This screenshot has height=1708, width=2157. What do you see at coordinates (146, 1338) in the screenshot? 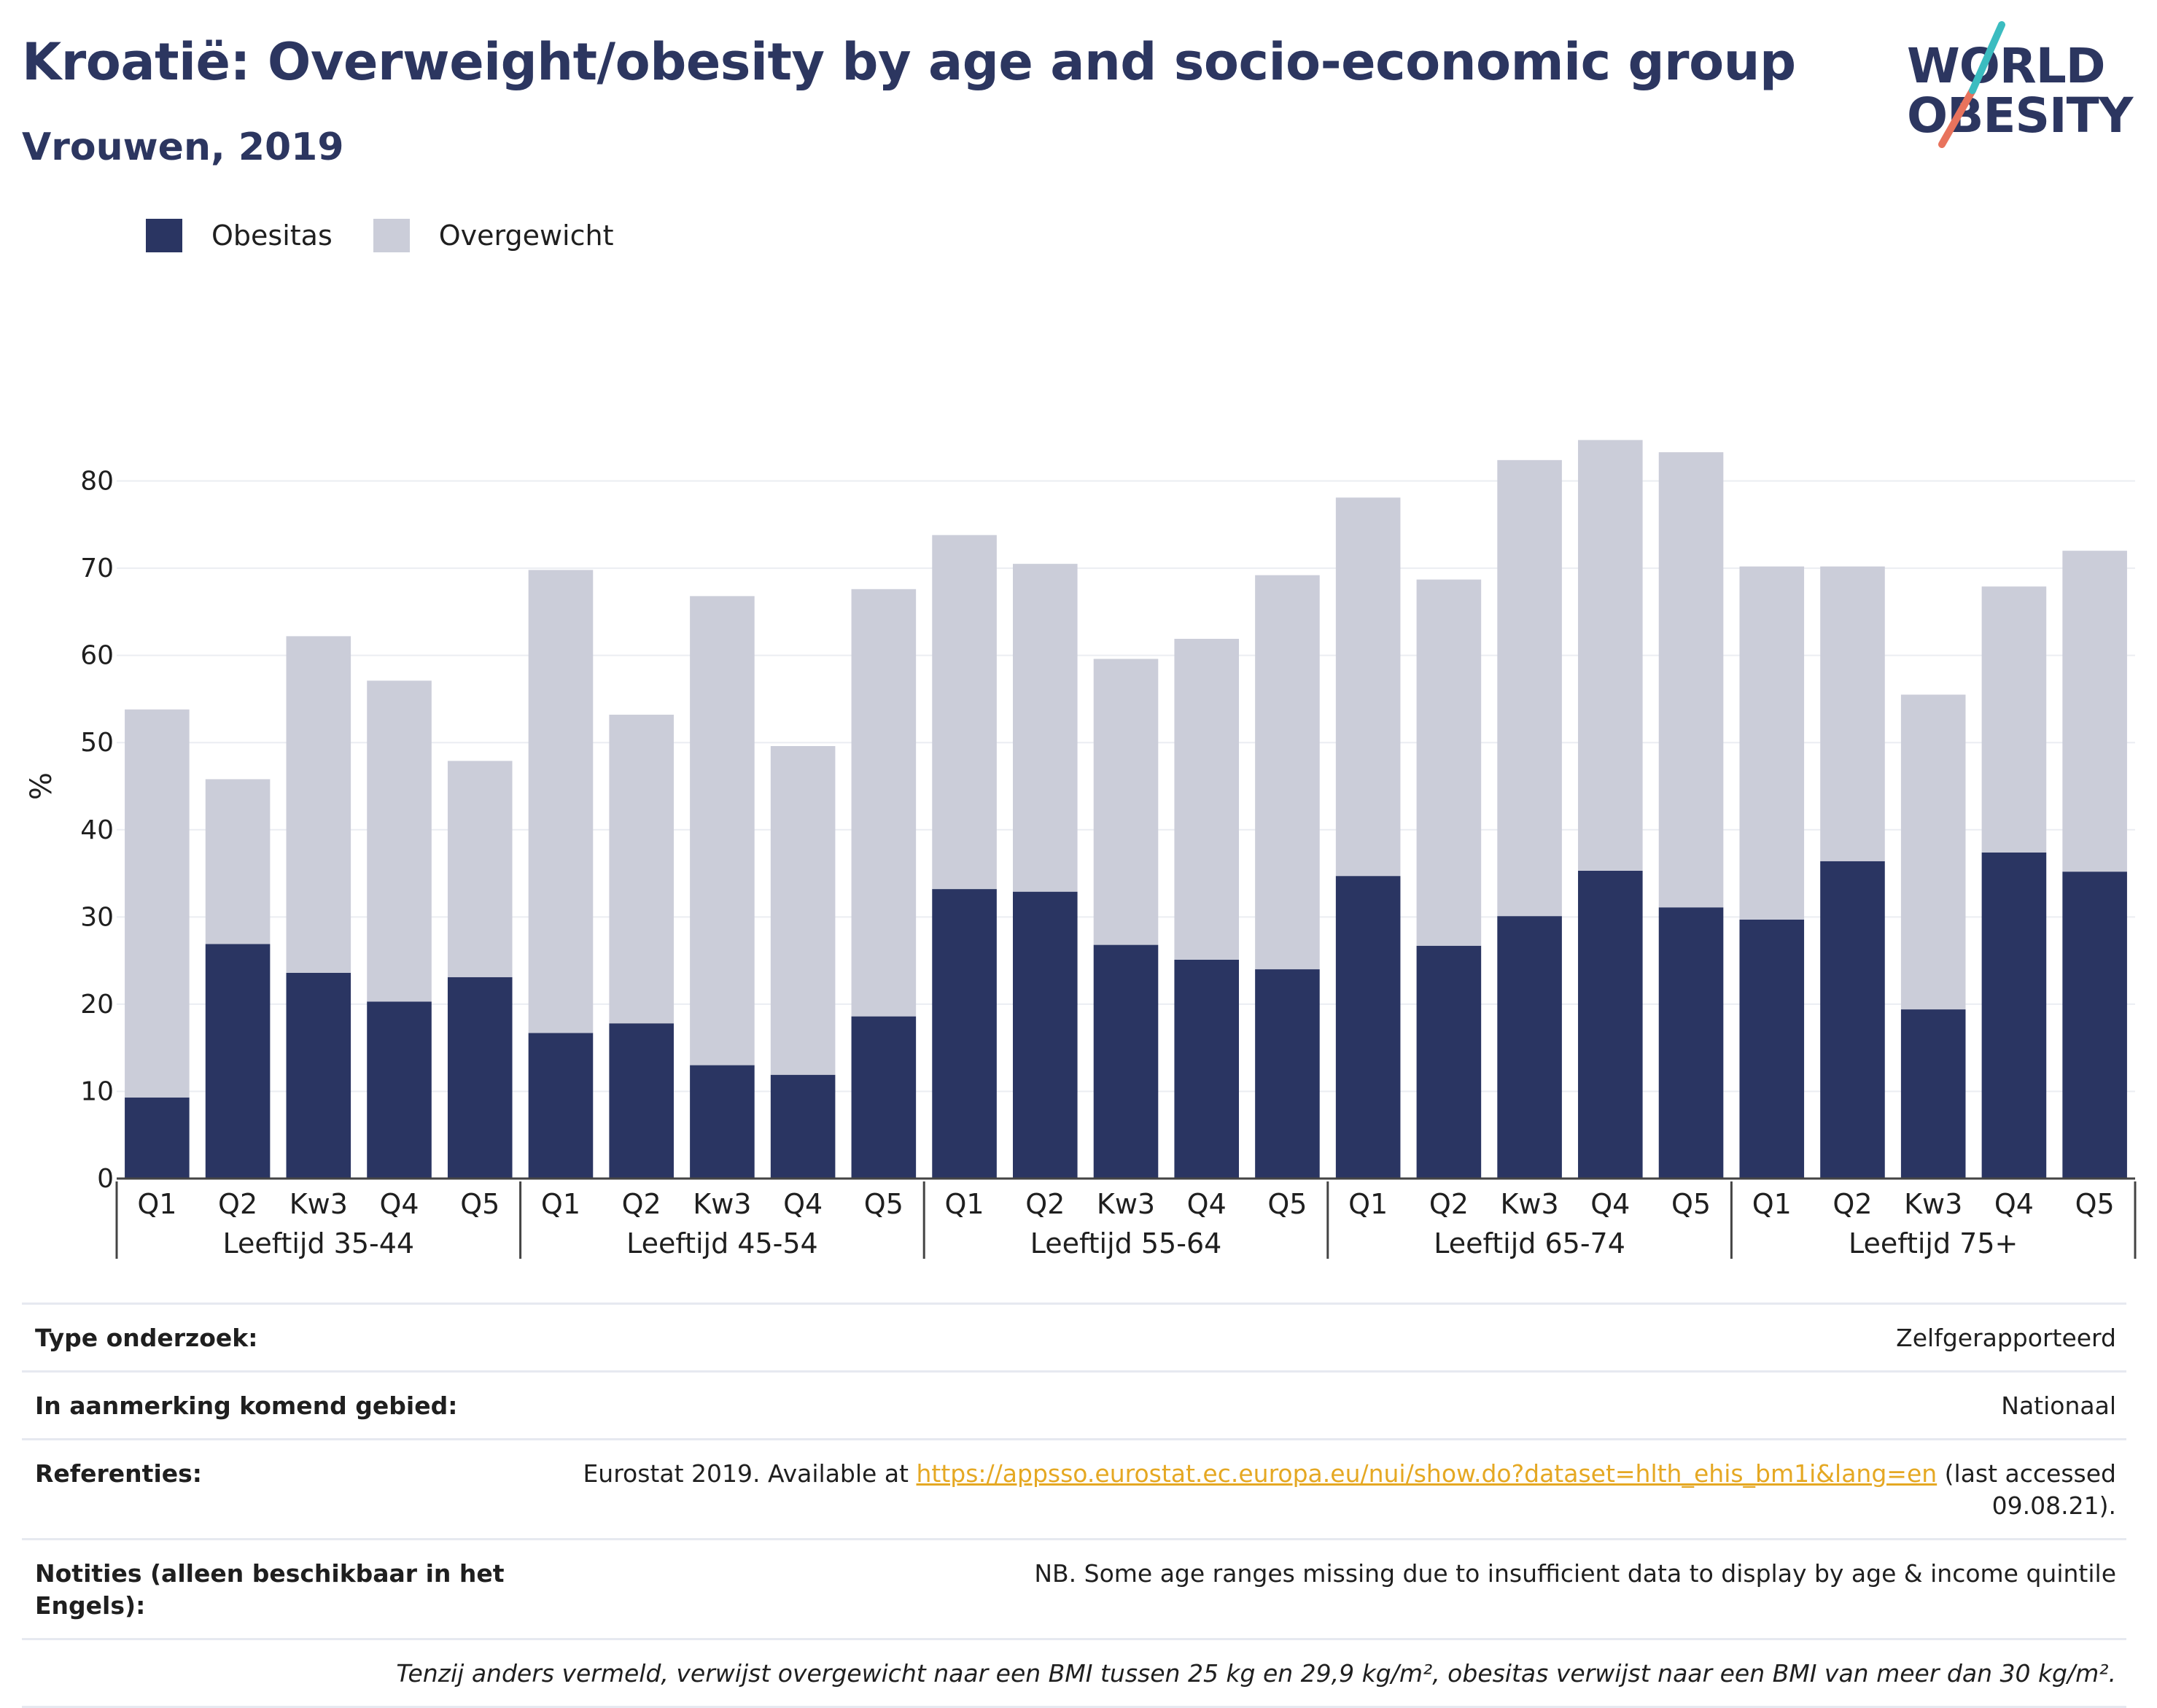
I see `survey-type-label: Type onderzoek:` at bounding box center [146, 1338].